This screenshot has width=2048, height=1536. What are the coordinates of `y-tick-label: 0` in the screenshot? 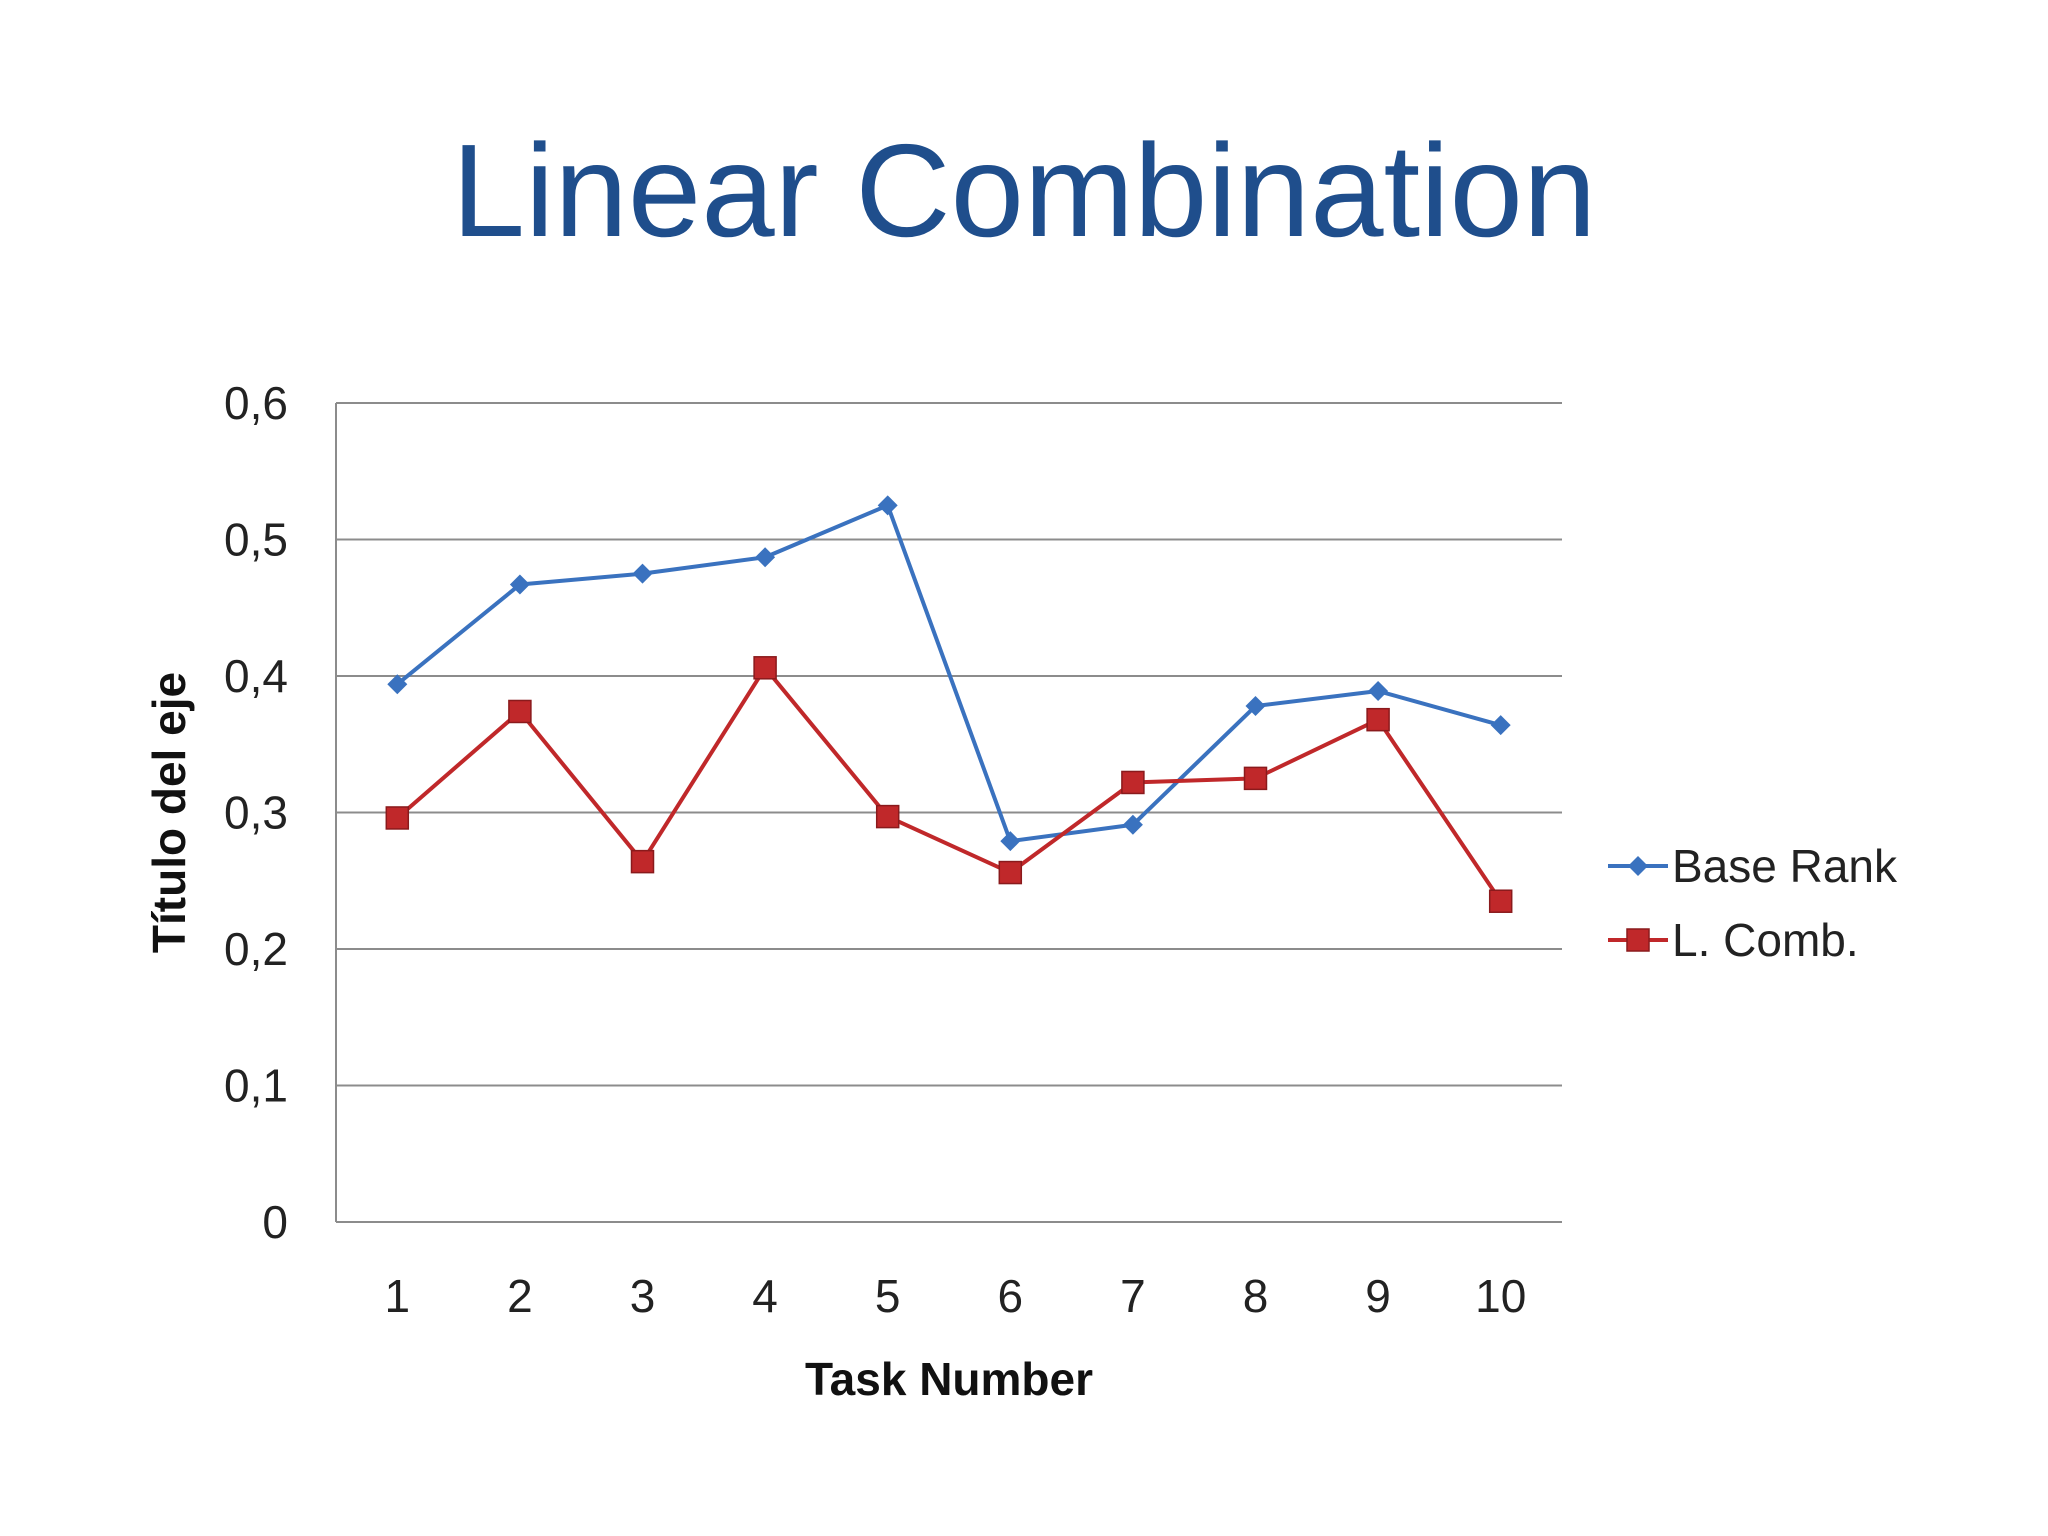 It's located at (275, 1222).